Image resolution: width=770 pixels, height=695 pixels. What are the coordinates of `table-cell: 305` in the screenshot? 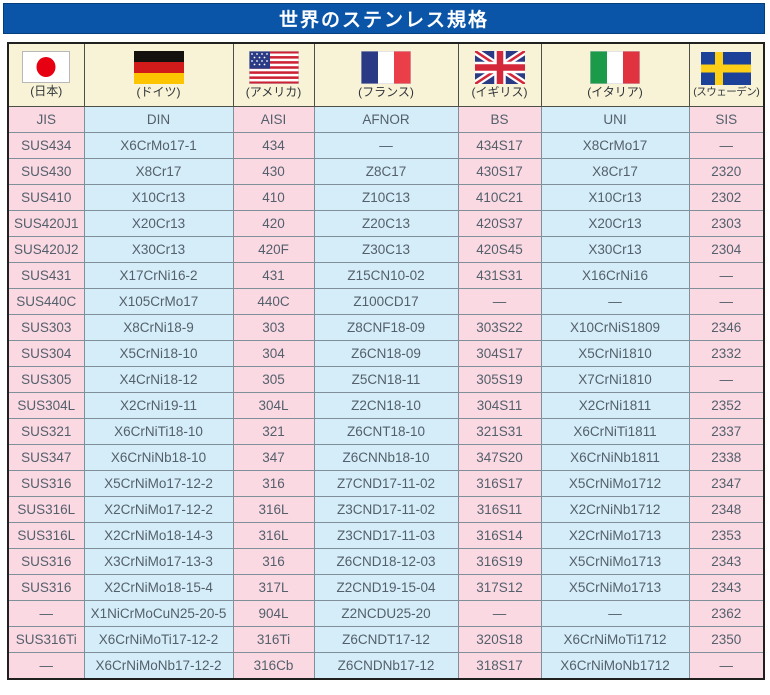 It's located at (273, 379).